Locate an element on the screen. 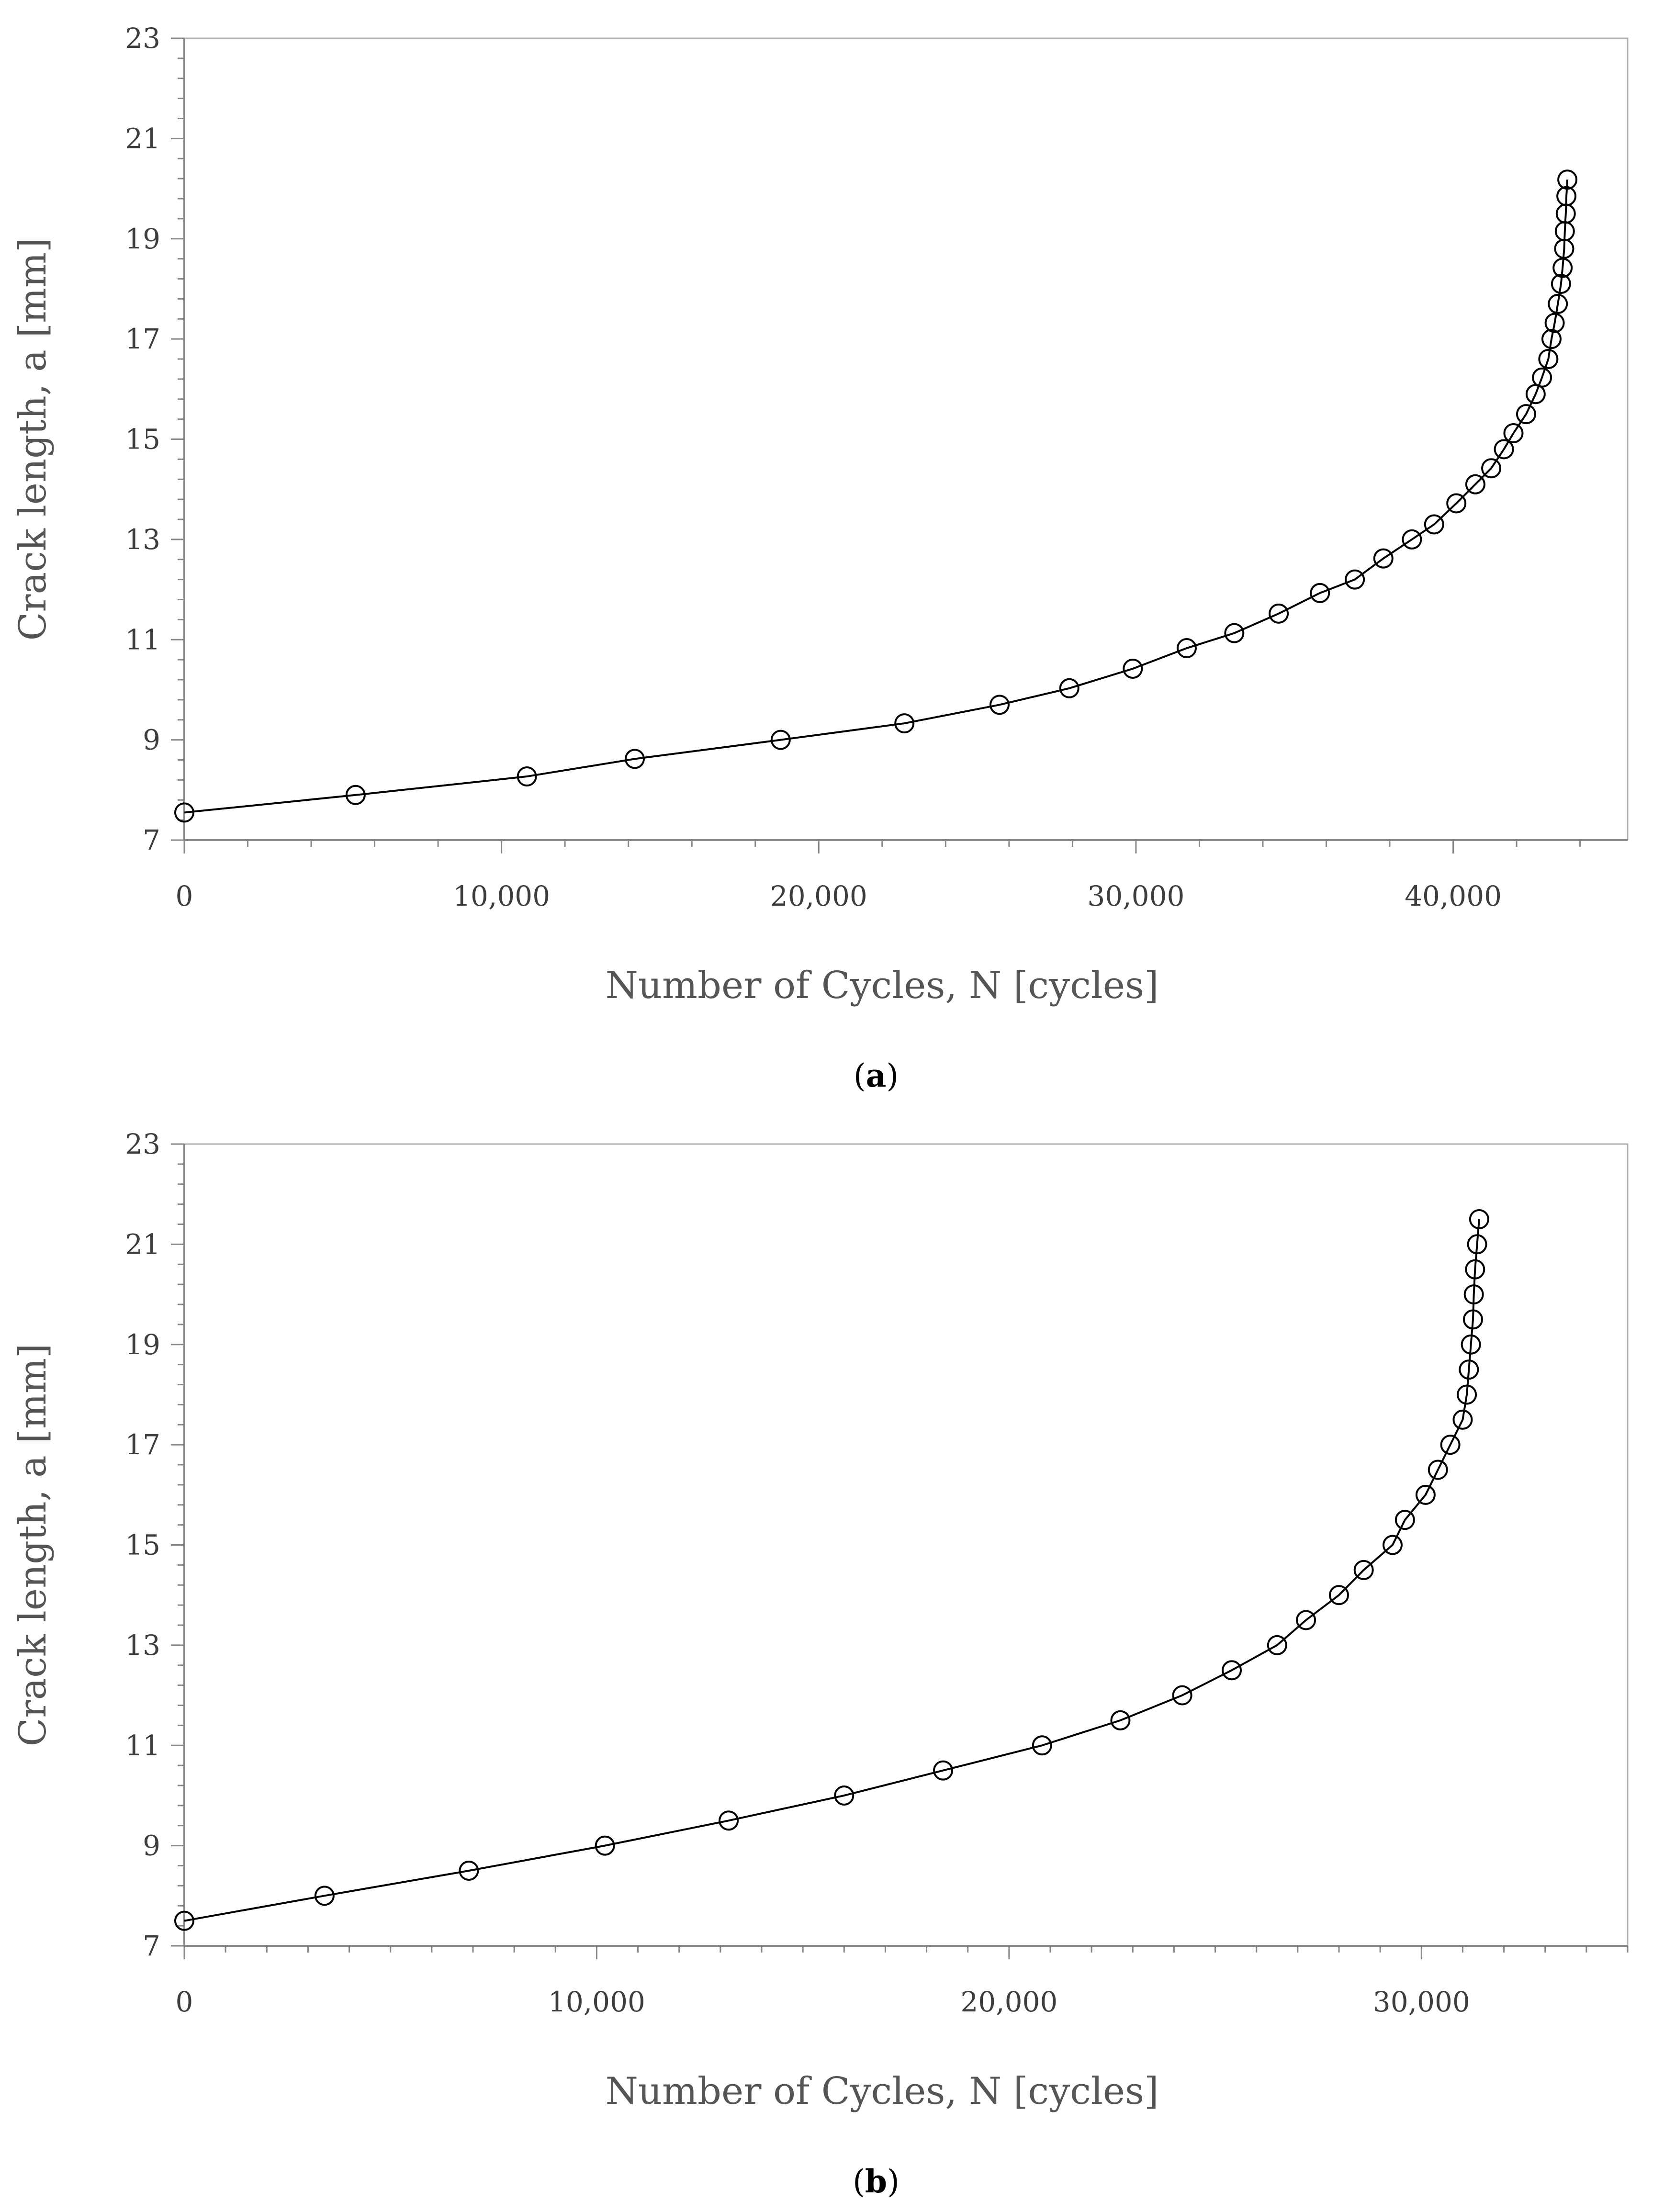 This screenshot has width=1653, height=2212. panel-label-letter: b is located at coordinates (876, 2181).